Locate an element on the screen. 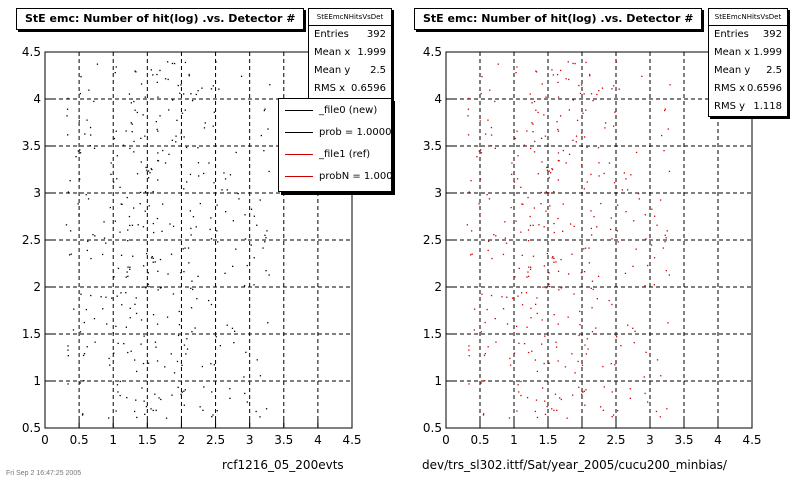 Image resolution: width=800 pixels, height=480 pixels. legend-line-icon is located at coordinates (299, 176).